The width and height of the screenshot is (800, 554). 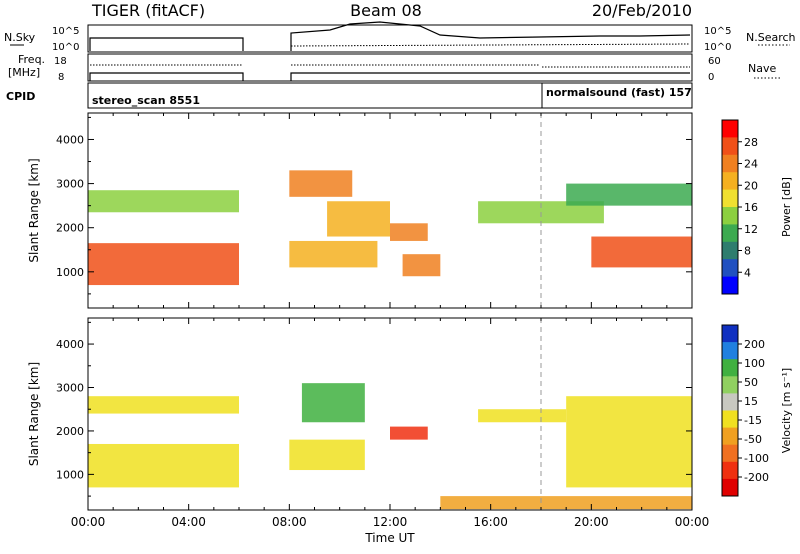 What do you see at coordinates (70, 431) in the screenshot?
I see `velocity-ytick-label-1: 2000` at bounding box center [70, 431].